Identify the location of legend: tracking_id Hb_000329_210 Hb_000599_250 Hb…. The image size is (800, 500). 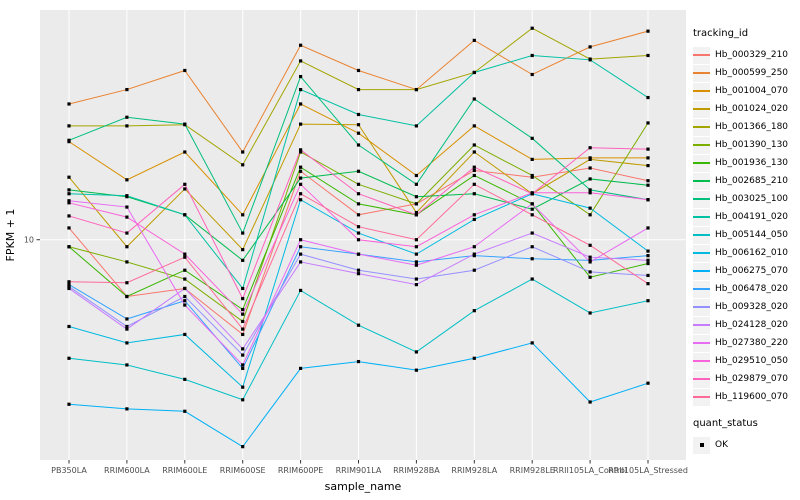
(746, 241).